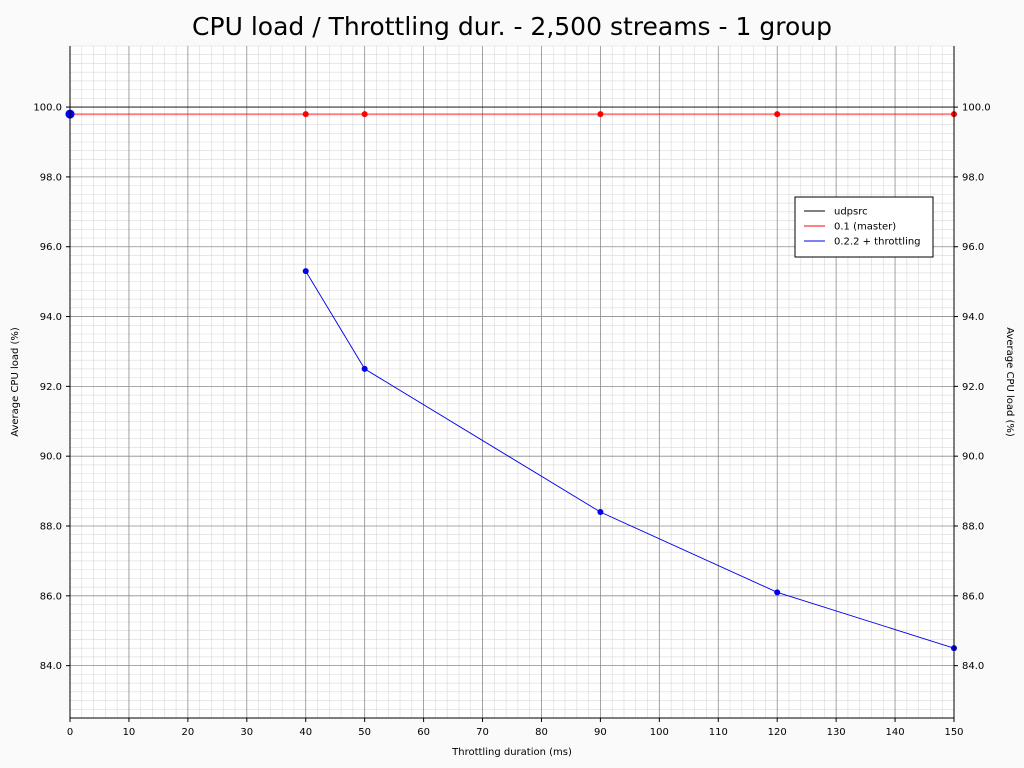 This screenshot has height=768, width=1024. Describe the element at coordinates (305, 732) in the screenshot. I see `x-tick-label: 40` at that location.